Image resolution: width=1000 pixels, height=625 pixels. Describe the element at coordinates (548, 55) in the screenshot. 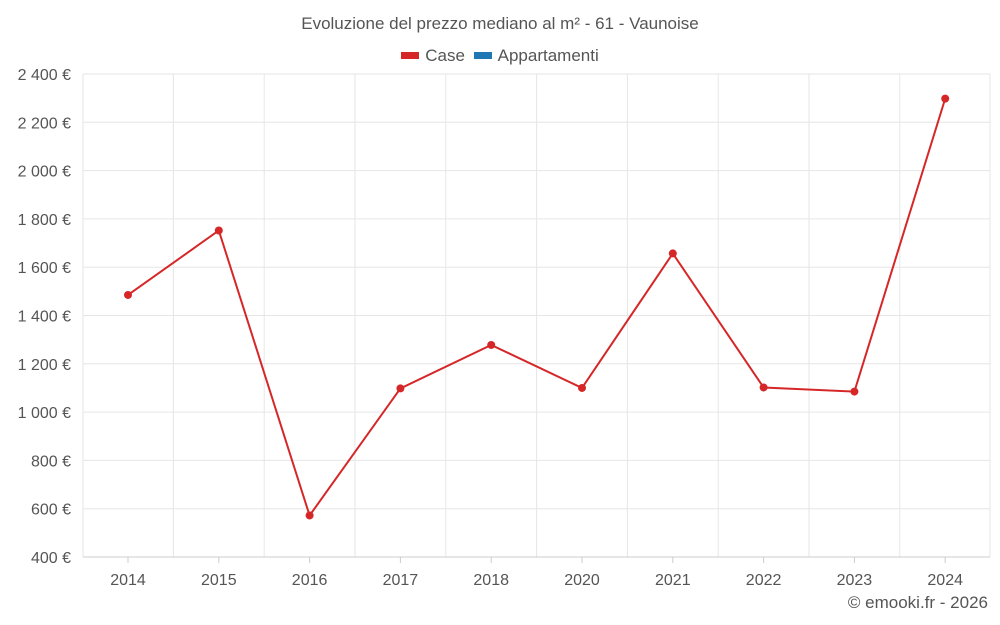

I see `legend-label-appartamenti: Appartamenti` at that location.